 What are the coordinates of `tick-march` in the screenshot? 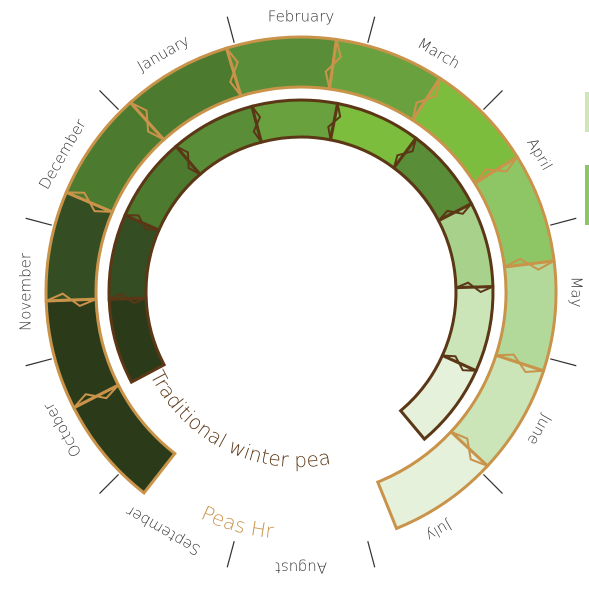 It's located at (371, 29).